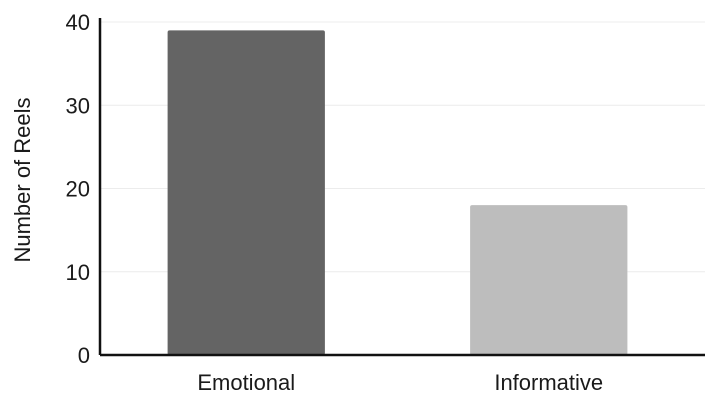  What do you see at coordinates (400, 382) in the screenshot?
I see `x-tick-labels: Emotional Informative` at bounding box center [400, 382].